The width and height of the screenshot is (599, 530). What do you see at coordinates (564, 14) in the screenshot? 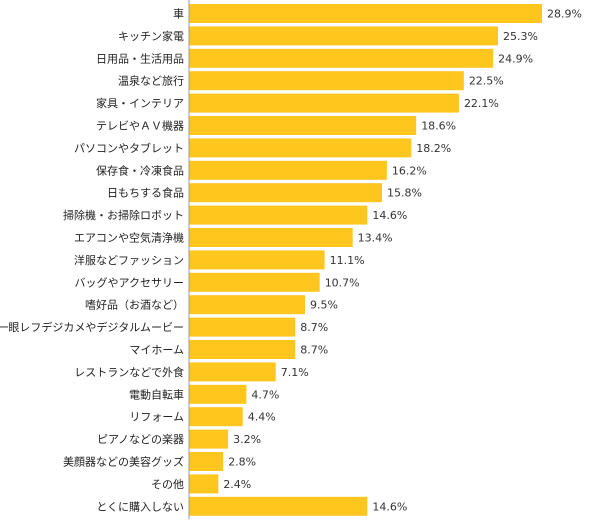
I see `value-label: 28.9%` at bounding box center [564, 14].